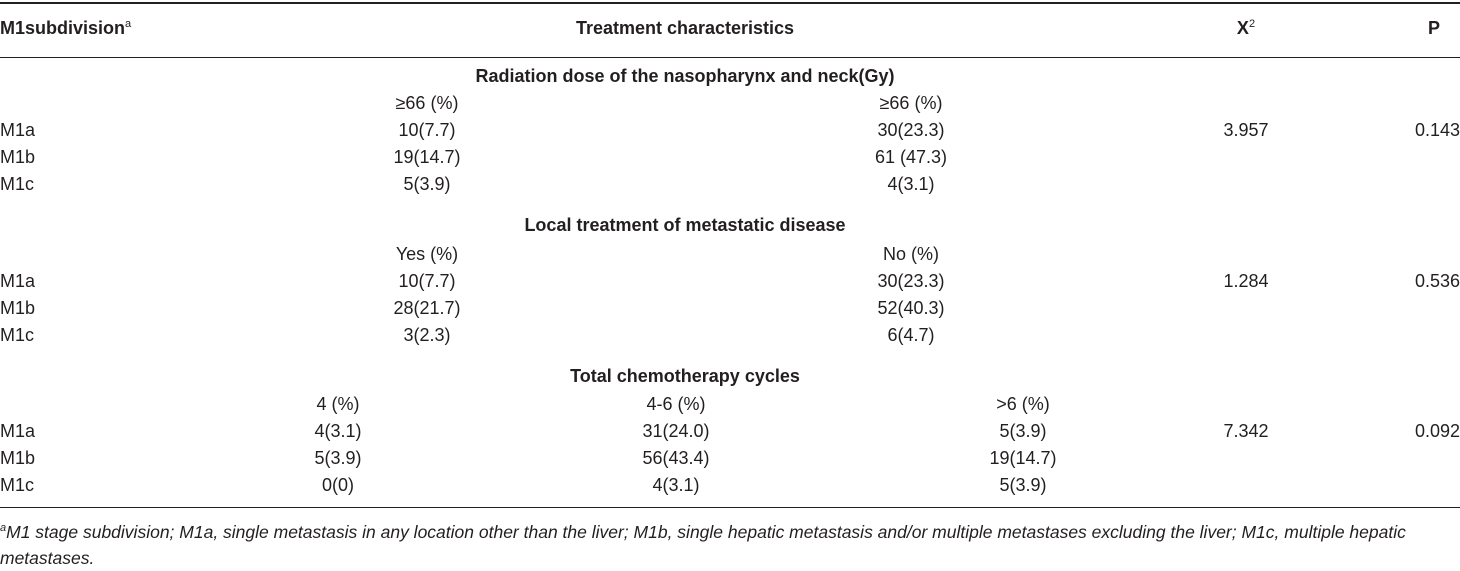  What do you see at coordinates (1023, 404) in the screenshot?
I see `column-header: >6 (%)` at bounding box center [1023, 404].